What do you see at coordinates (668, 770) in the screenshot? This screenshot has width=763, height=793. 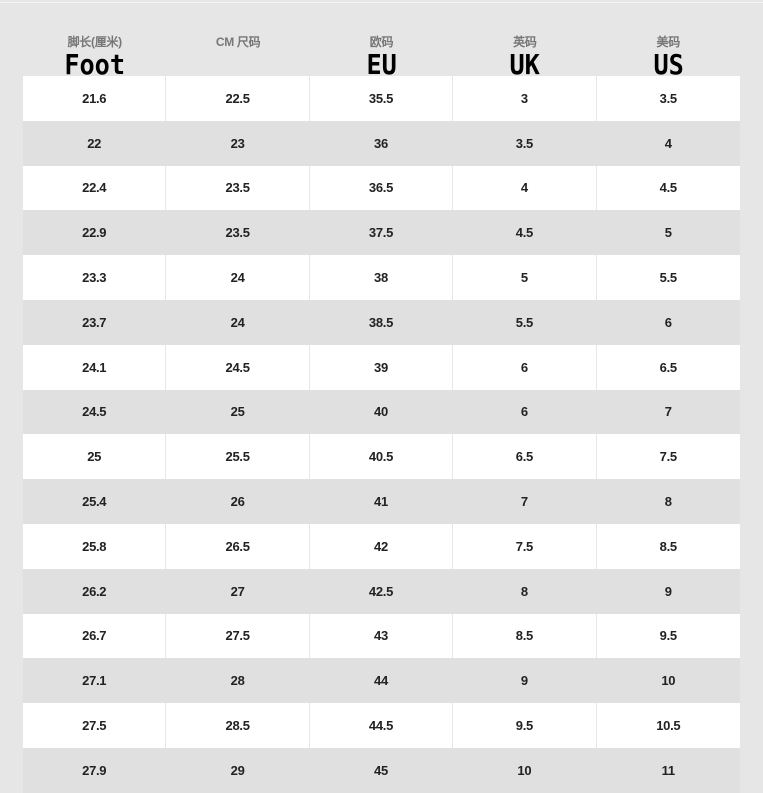 I see `table-cell: 11` at bounding box center [668, 770].